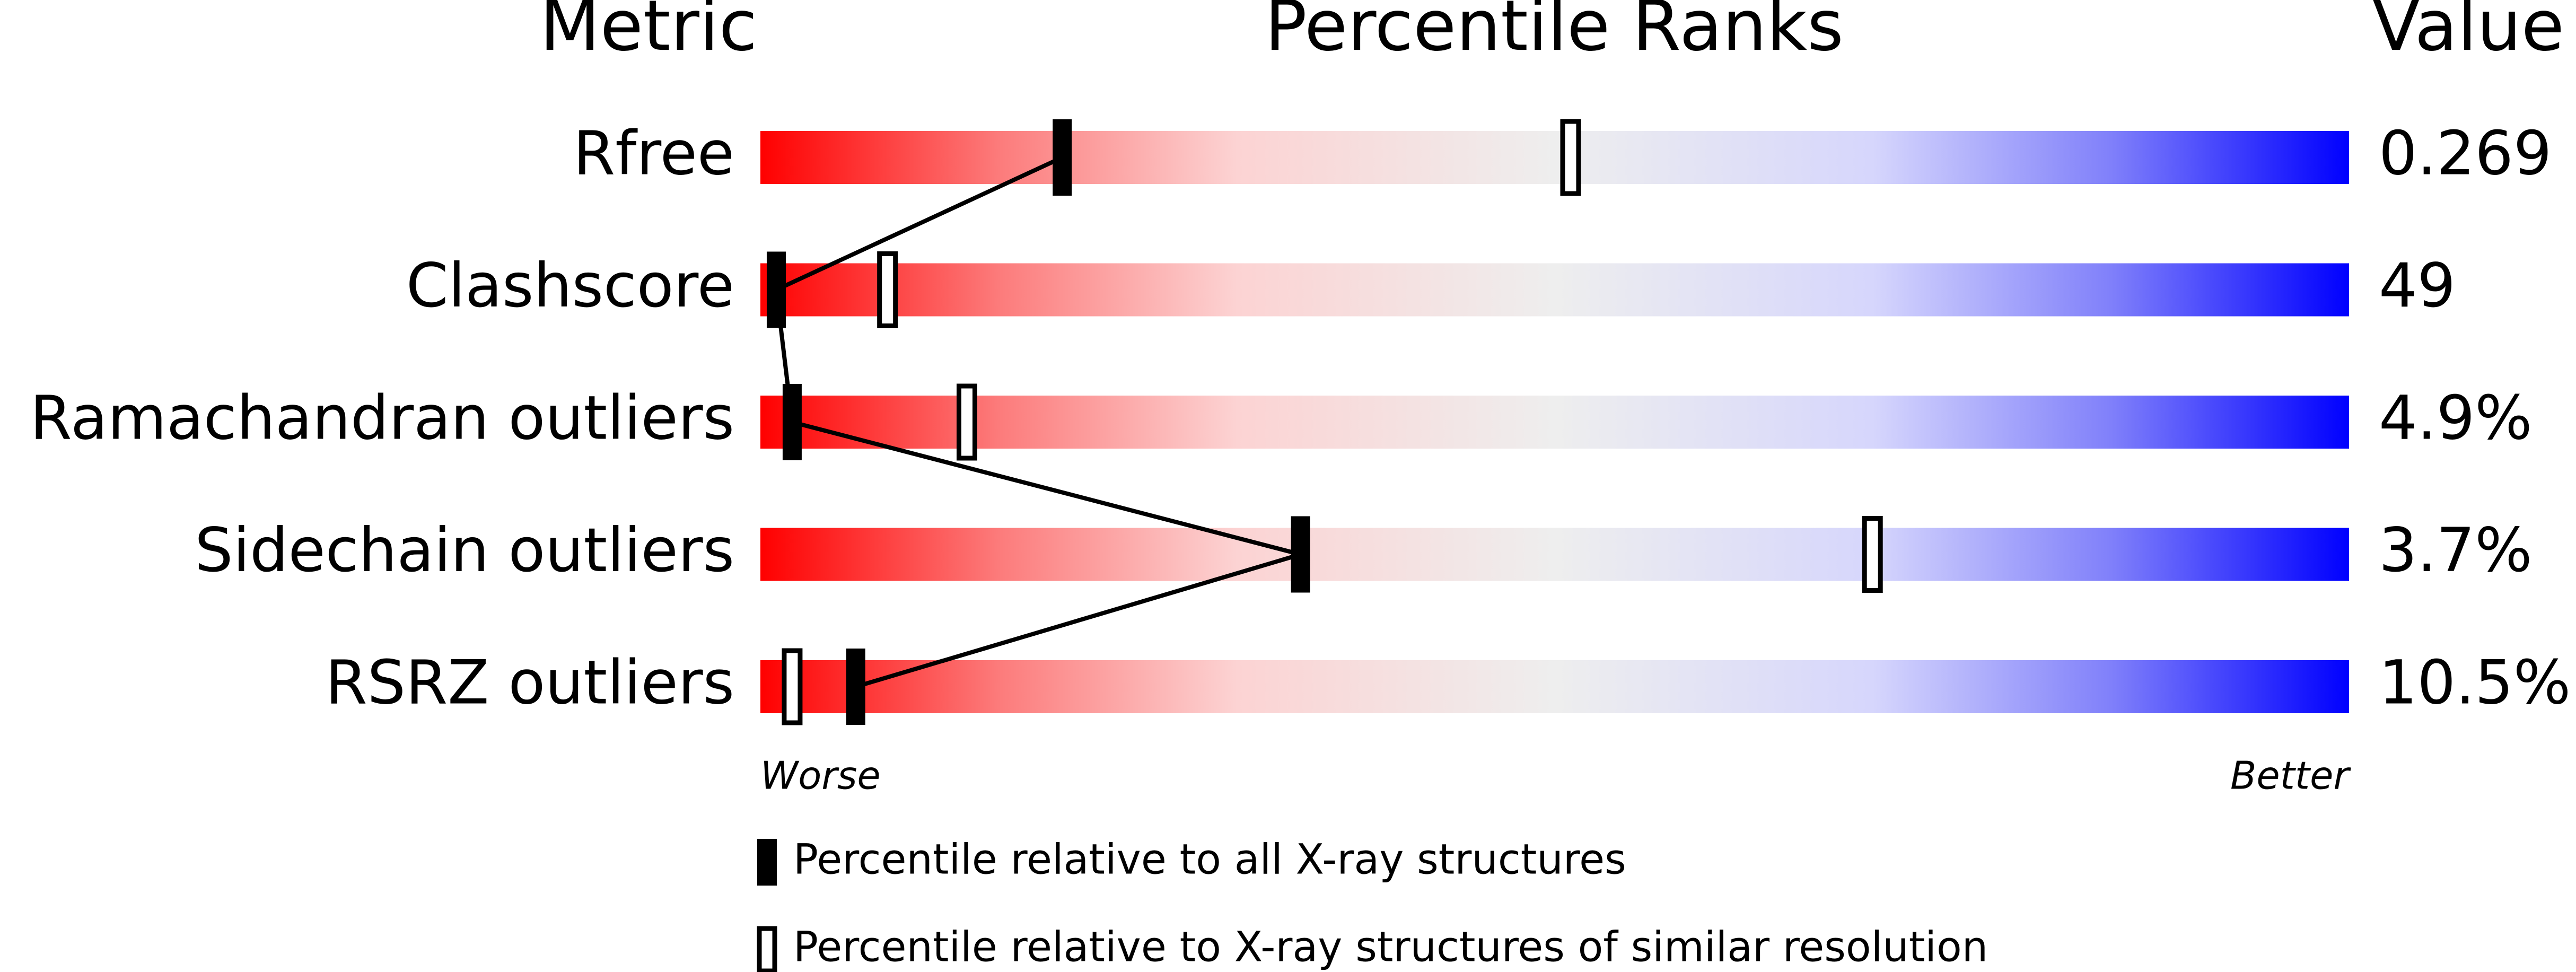 The height and width of the screenshot is (972, 2576). Describe the element at coordinates (648, 33) in the screenshot. I see `column-header: Metric` at that location.